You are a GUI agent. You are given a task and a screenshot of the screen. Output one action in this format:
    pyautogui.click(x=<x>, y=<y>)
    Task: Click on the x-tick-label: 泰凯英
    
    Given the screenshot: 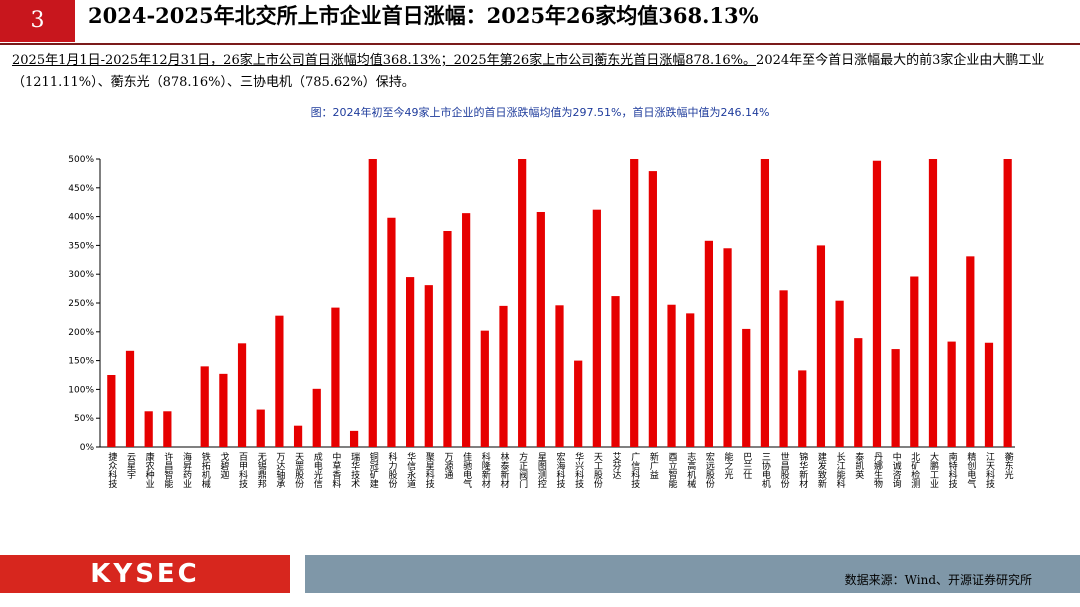 What is the action you would take?
    pyautogui.click(x=858, y=465)
    